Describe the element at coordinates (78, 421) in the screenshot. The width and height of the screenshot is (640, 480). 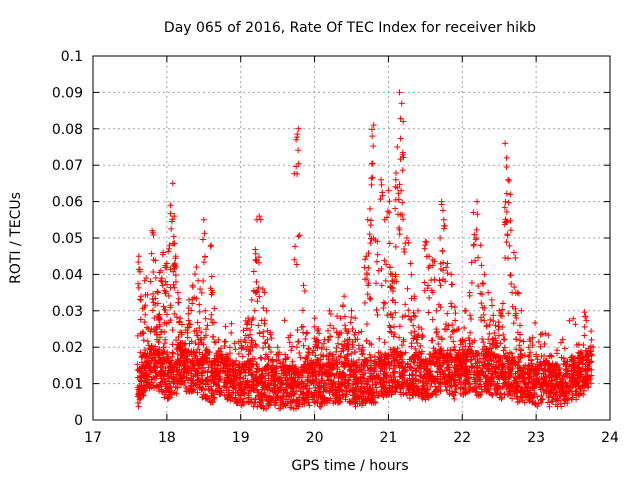
I see `y-tick-label: 0` at that location.